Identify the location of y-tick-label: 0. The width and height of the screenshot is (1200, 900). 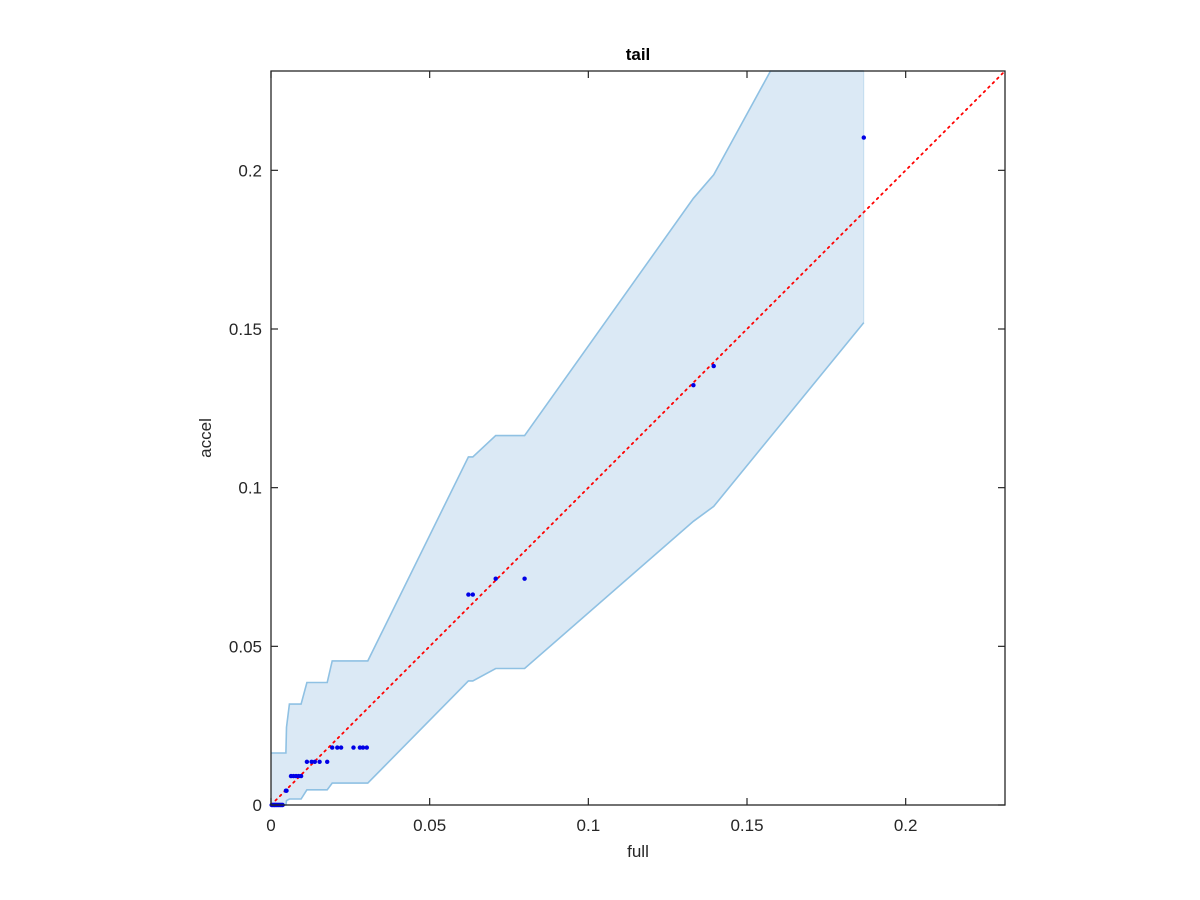
(257, 805).